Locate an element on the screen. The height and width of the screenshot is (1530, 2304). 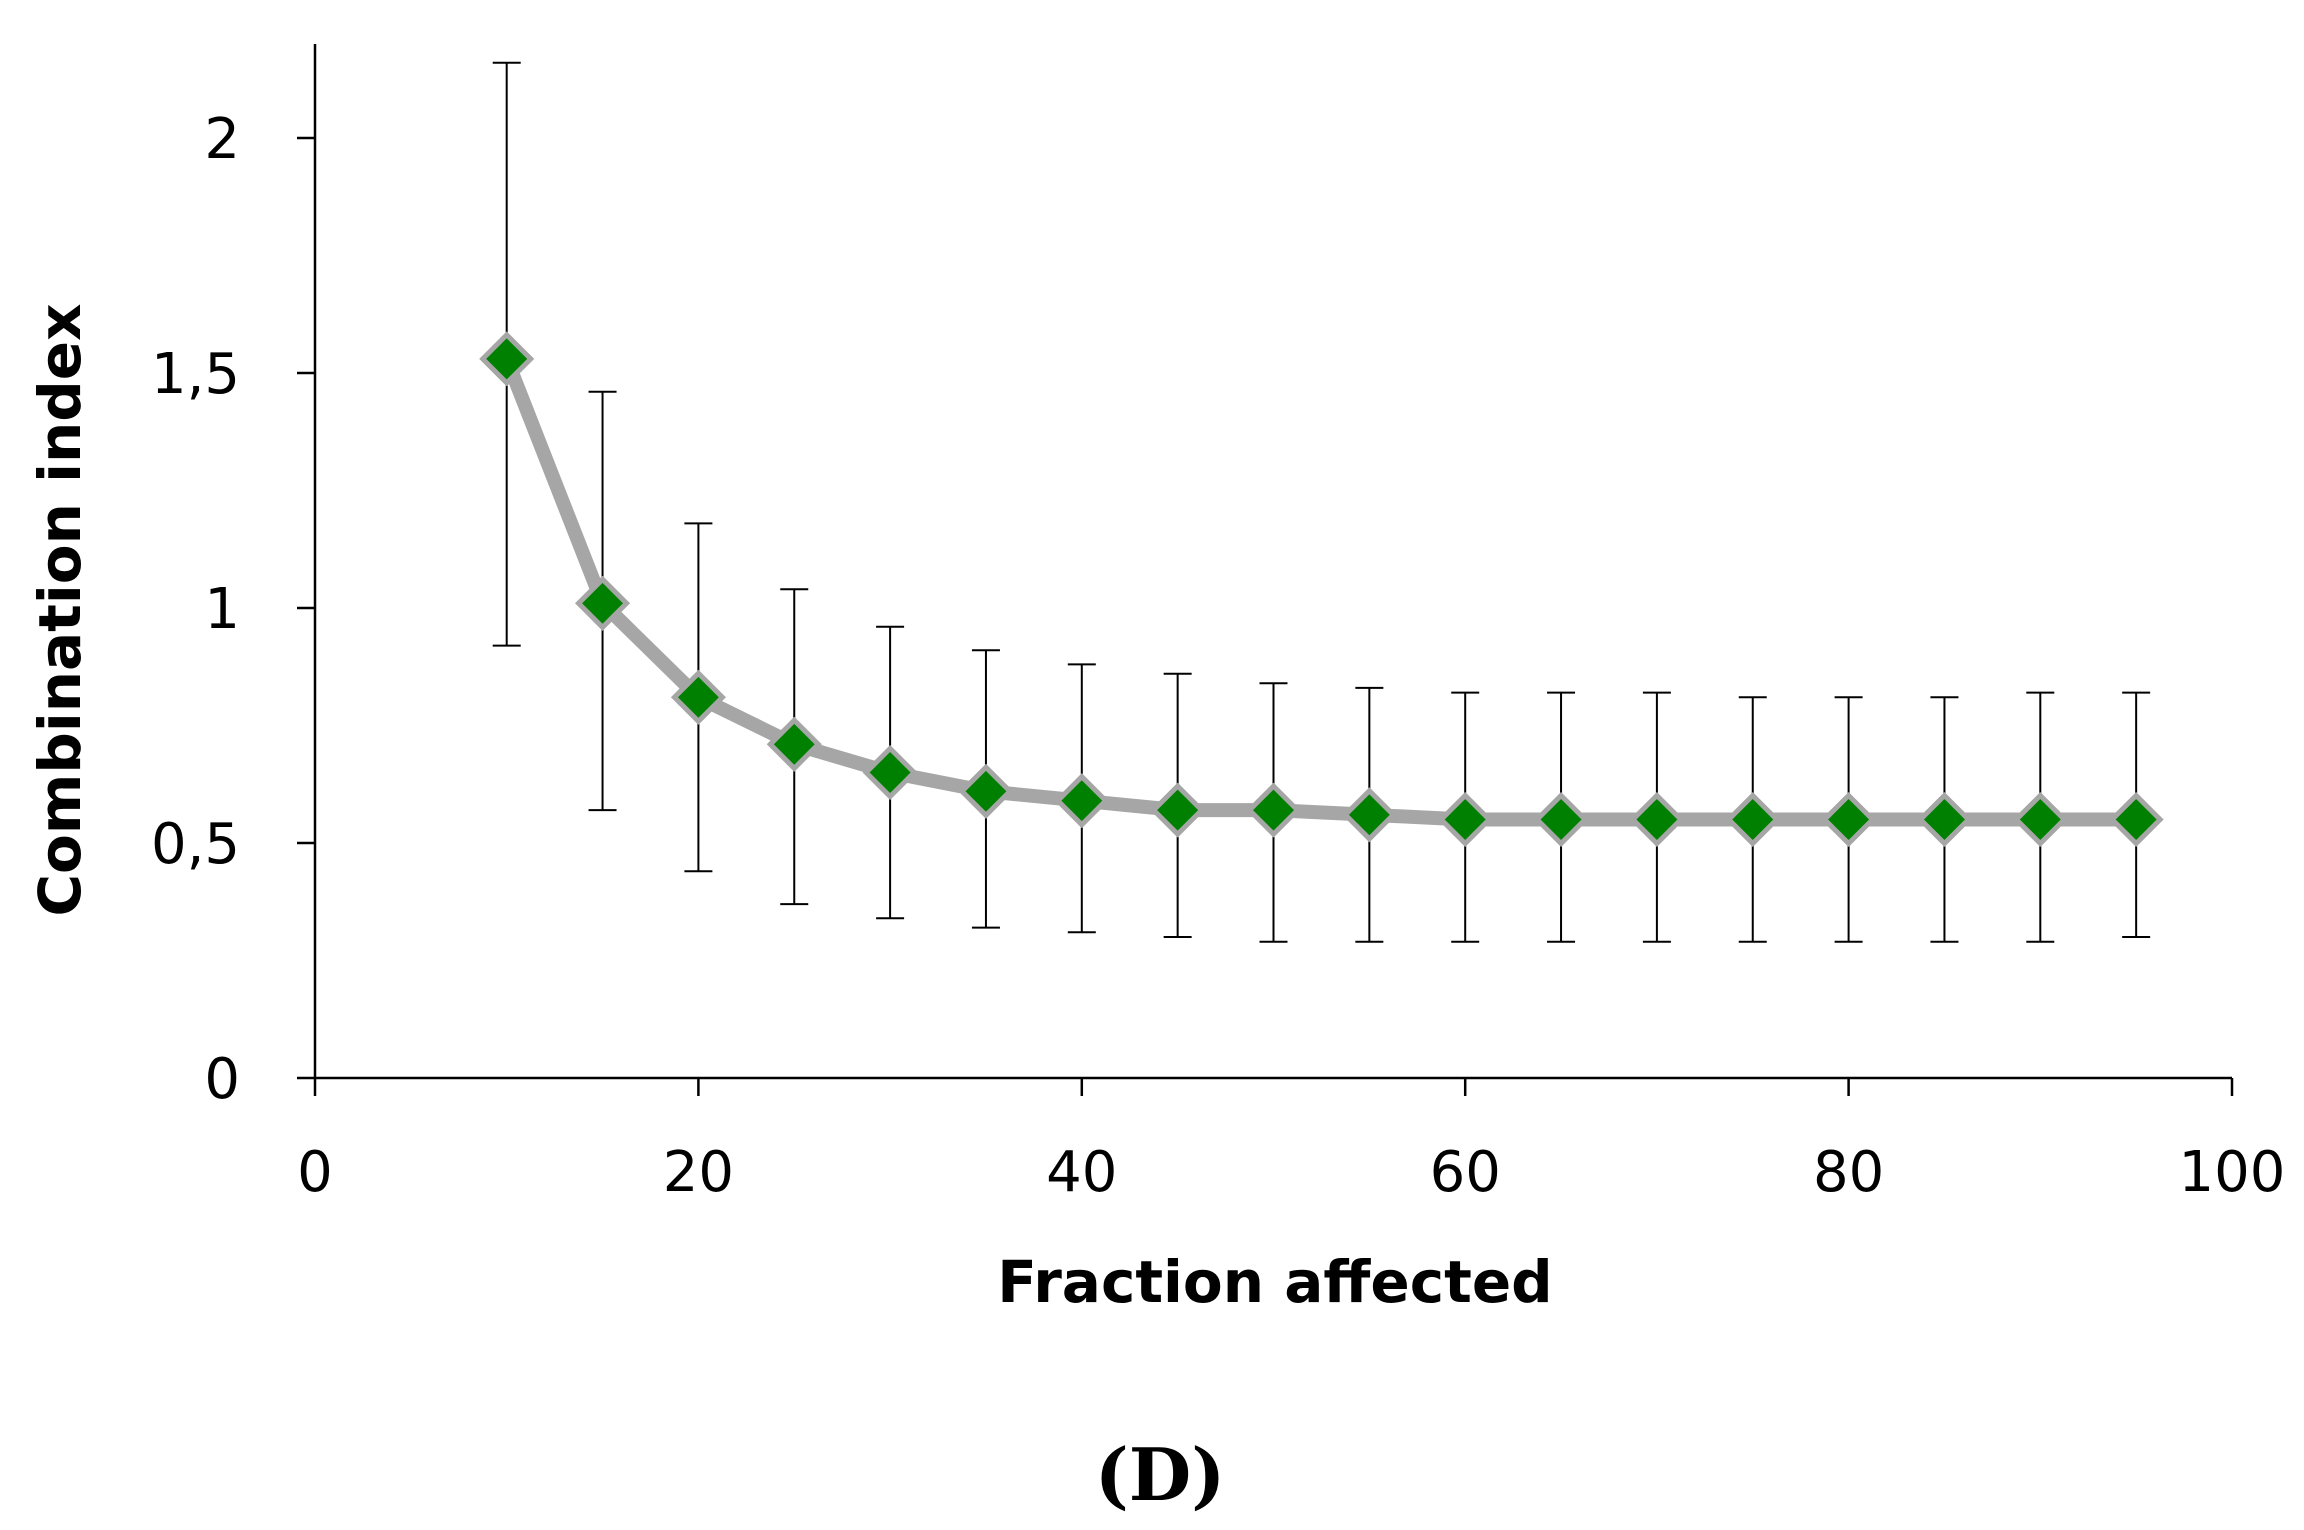
y-tick-label: 2 is located at coordinates (222, 139).